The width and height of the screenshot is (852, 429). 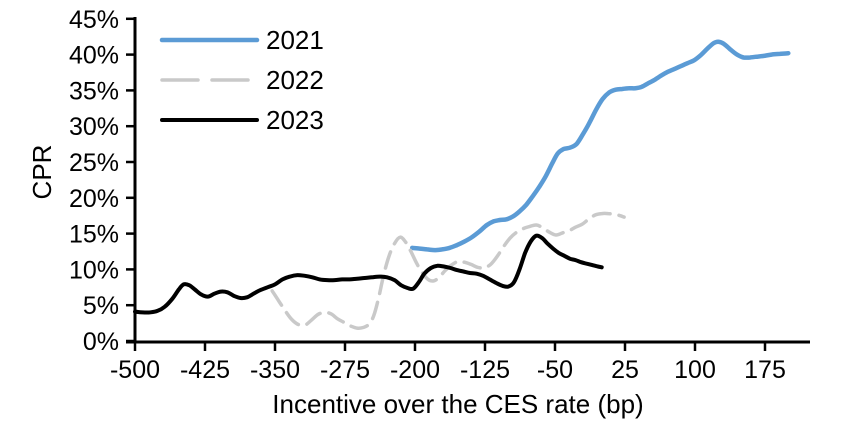 What do you see at coordinates (94, 91) in the screenshot?
I see `y-tick-label: 35%` at bounding box center [94, 91].